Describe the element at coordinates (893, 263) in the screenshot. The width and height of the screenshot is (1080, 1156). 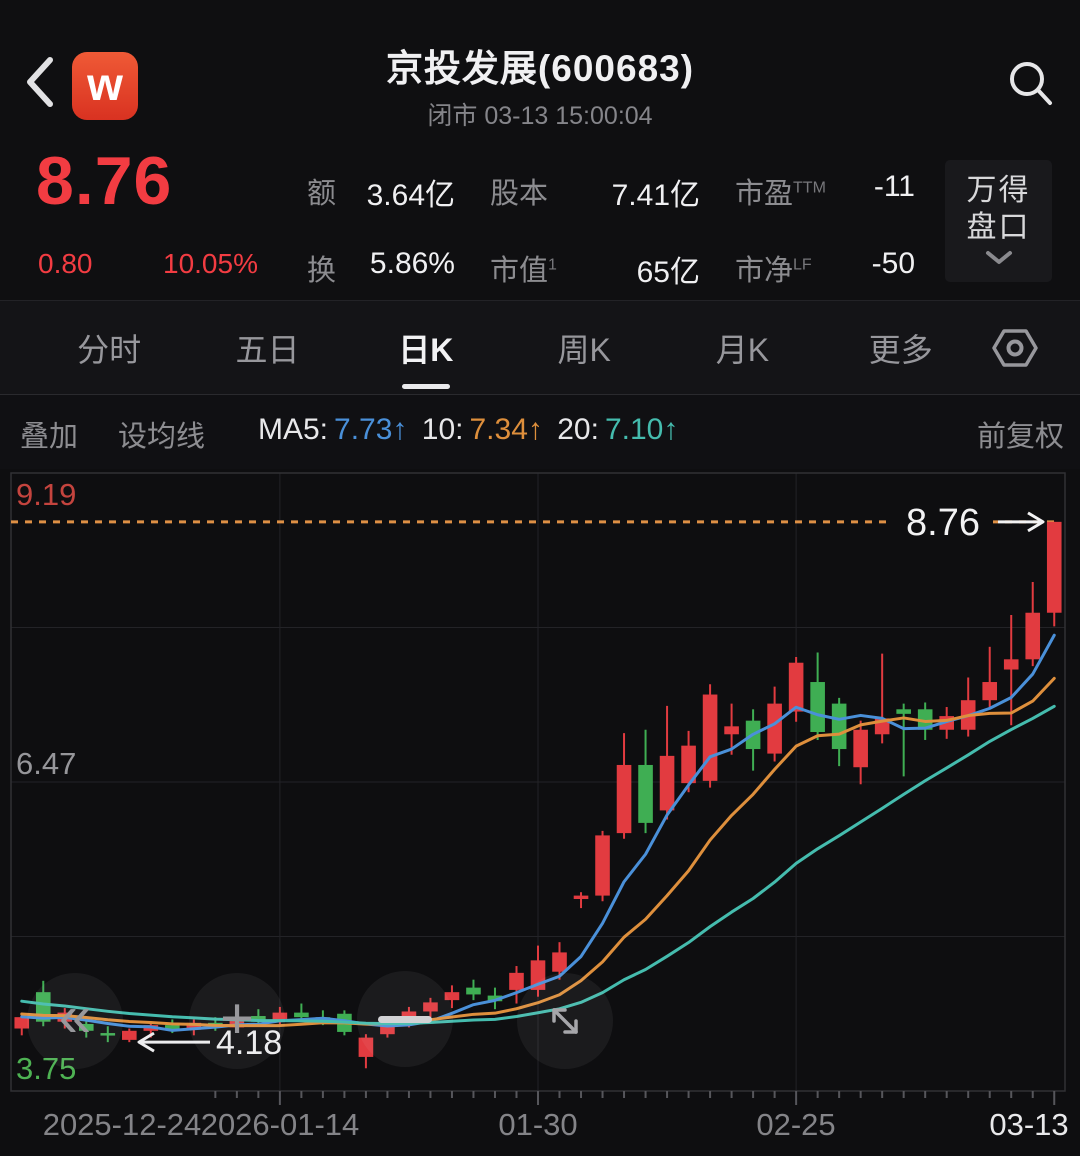
I see `stat-value-pb: -50` at that location.